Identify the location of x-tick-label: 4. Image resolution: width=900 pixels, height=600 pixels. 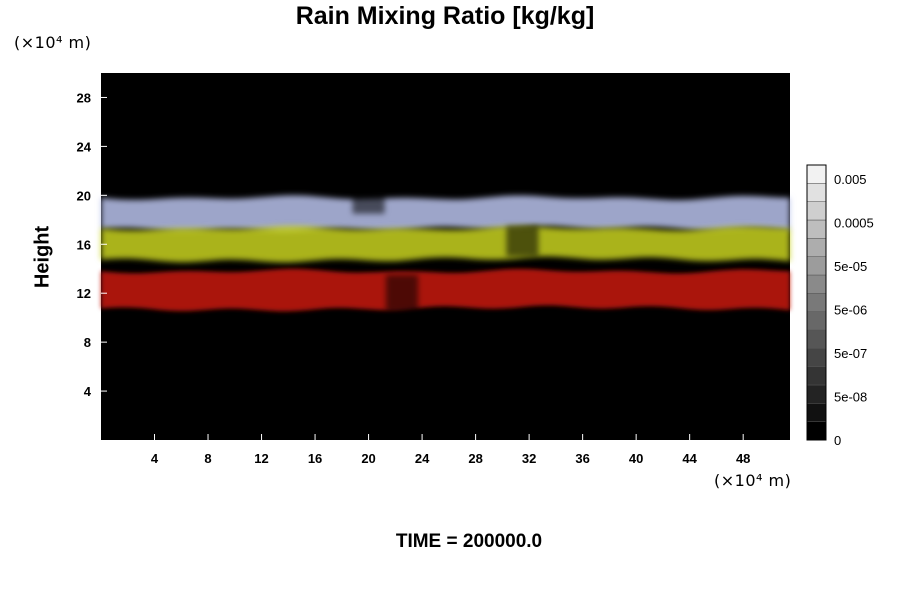
(155, 458).